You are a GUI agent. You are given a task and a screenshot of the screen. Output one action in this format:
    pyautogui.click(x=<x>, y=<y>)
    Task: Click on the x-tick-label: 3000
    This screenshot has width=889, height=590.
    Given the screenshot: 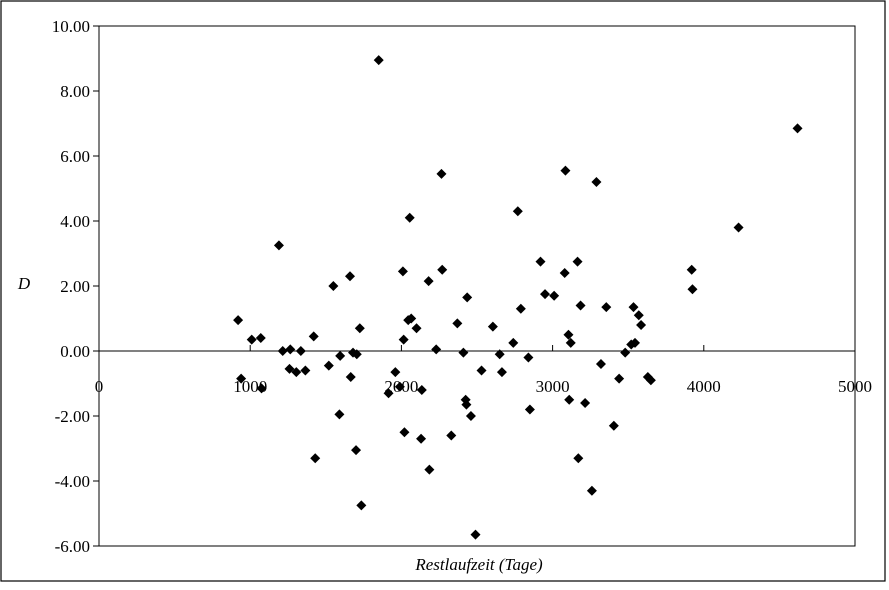 What is the action you would take?
    pyautogui.click(x=553, y=386)
    